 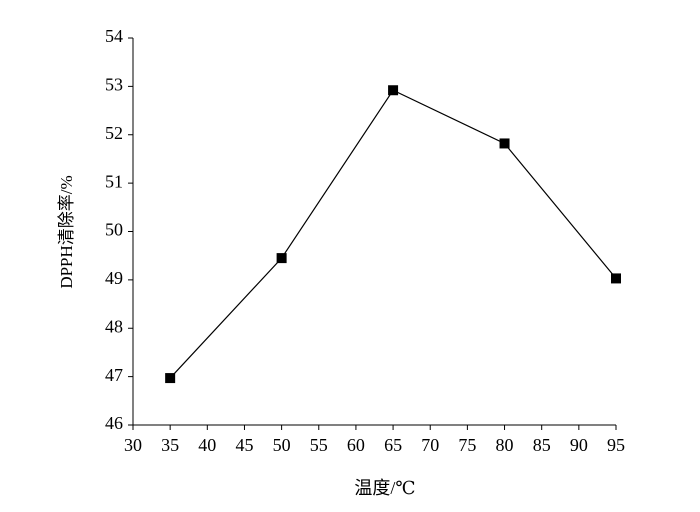 What do you see at coordinates (114, 326) in the screenshot?
I see `y-tick-label: 48` at bounding box center [114, 326].